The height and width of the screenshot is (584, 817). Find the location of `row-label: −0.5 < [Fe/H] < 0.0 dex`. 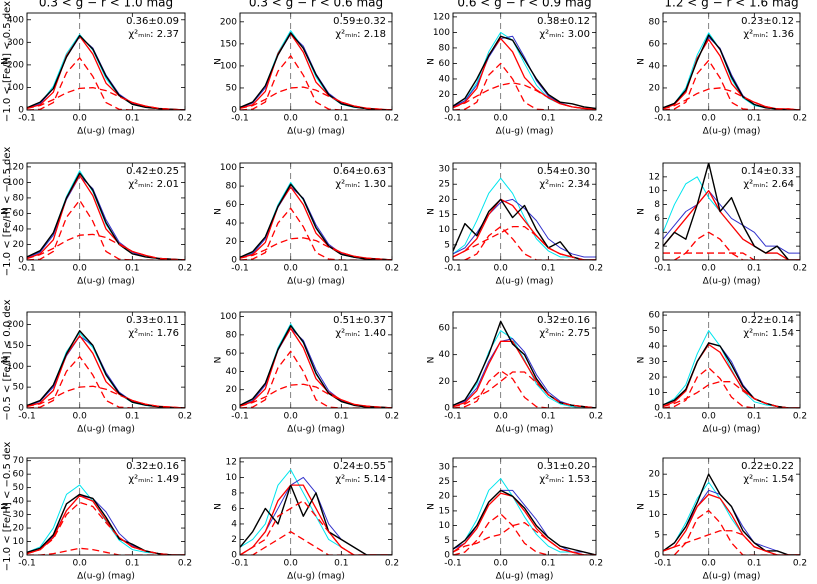

row-label: −0.5 < [Fe/H] < 0.0 dex is located at coordinates (7, 359).